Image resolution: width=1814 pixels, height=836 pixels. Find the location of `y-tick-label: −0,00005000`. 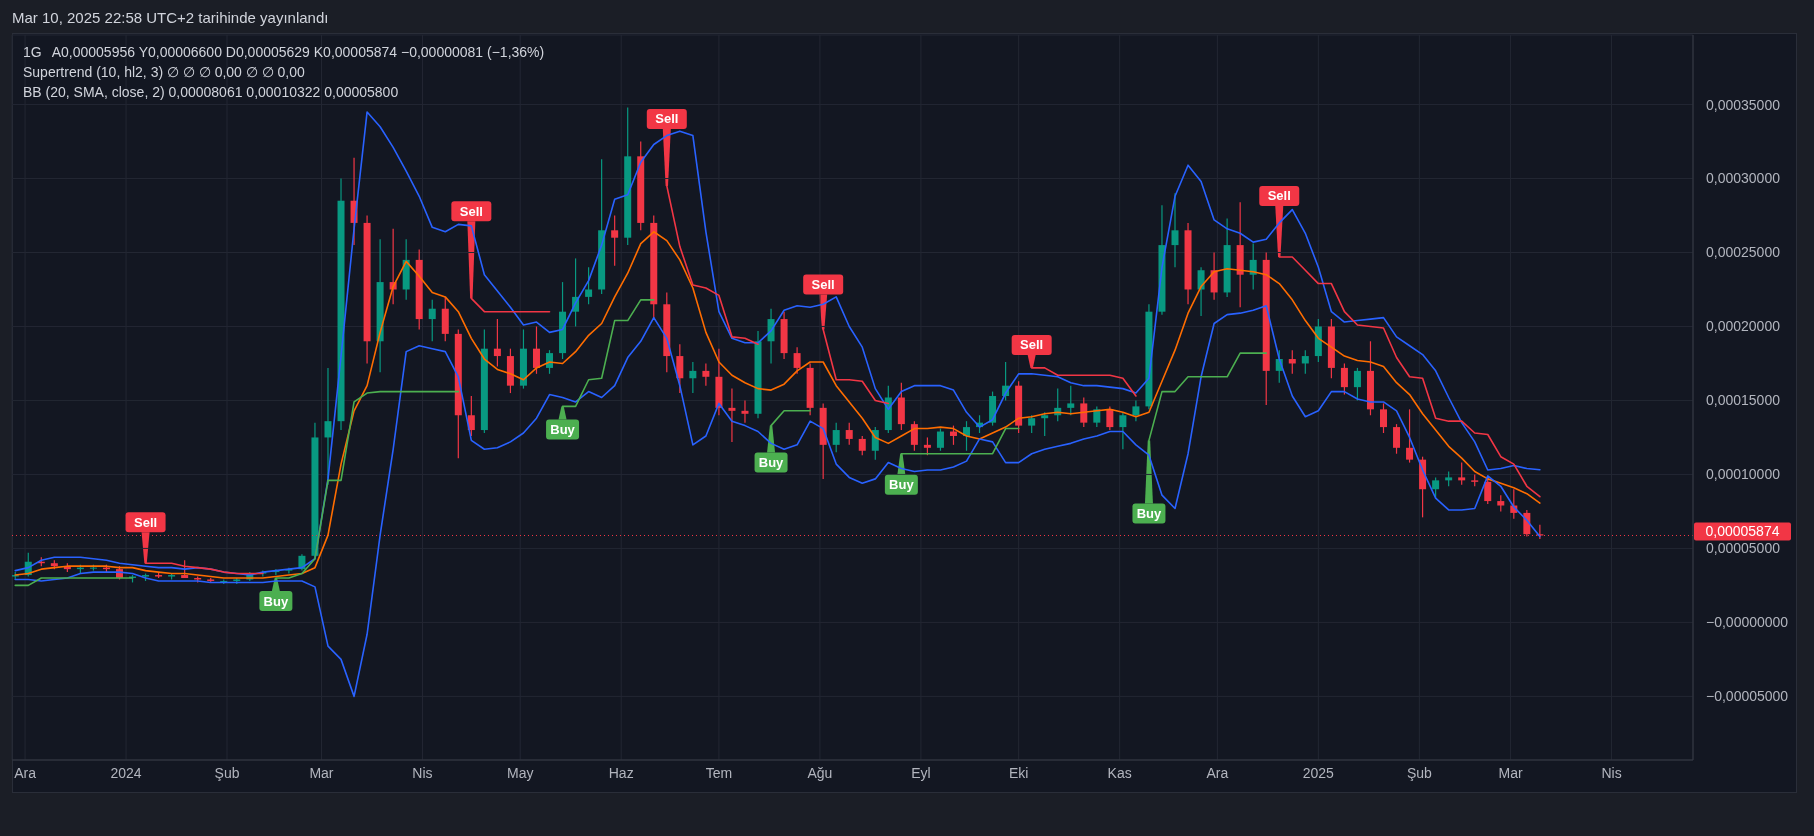

y-tick-label: −0,00005000 is located at coordinates (1747, 696).